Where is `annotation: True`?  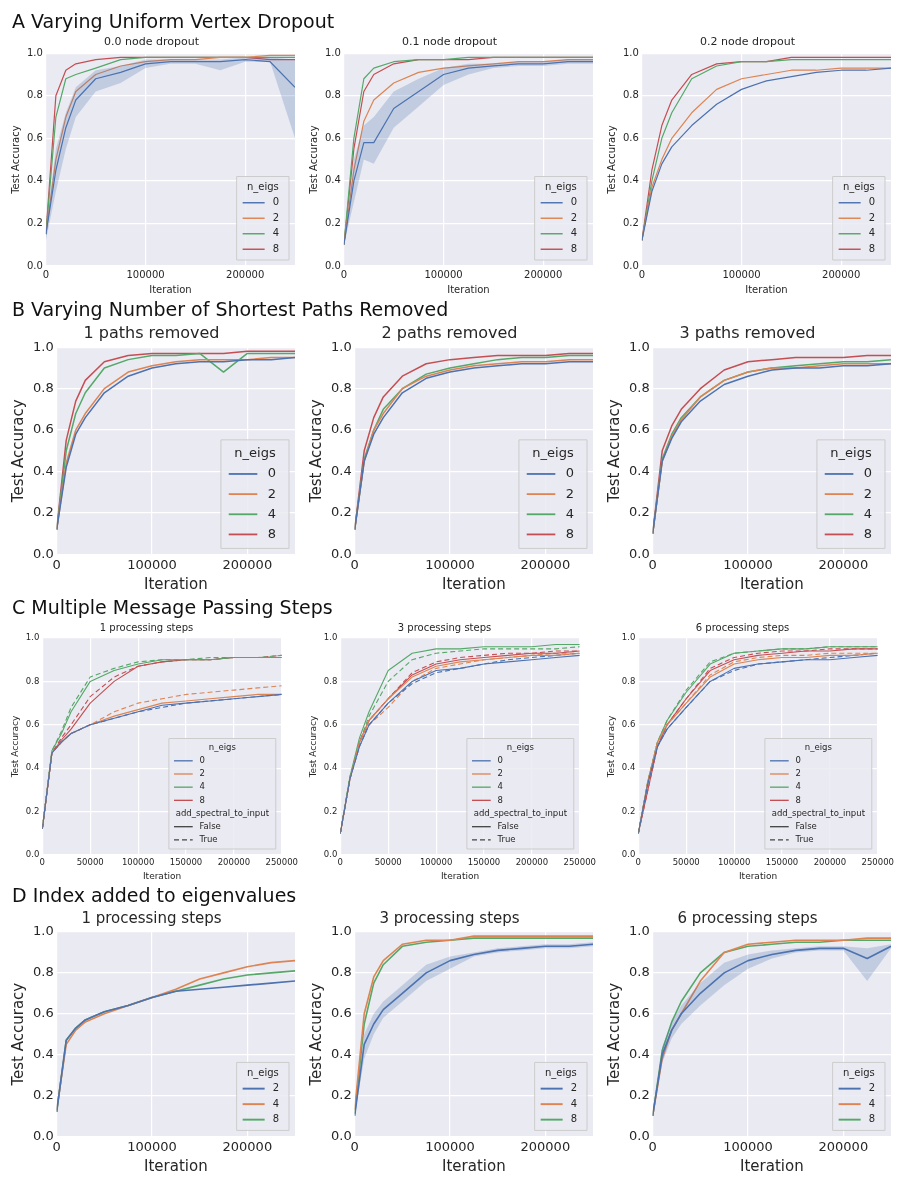 annotation: True is located at coordinates (506, 839).